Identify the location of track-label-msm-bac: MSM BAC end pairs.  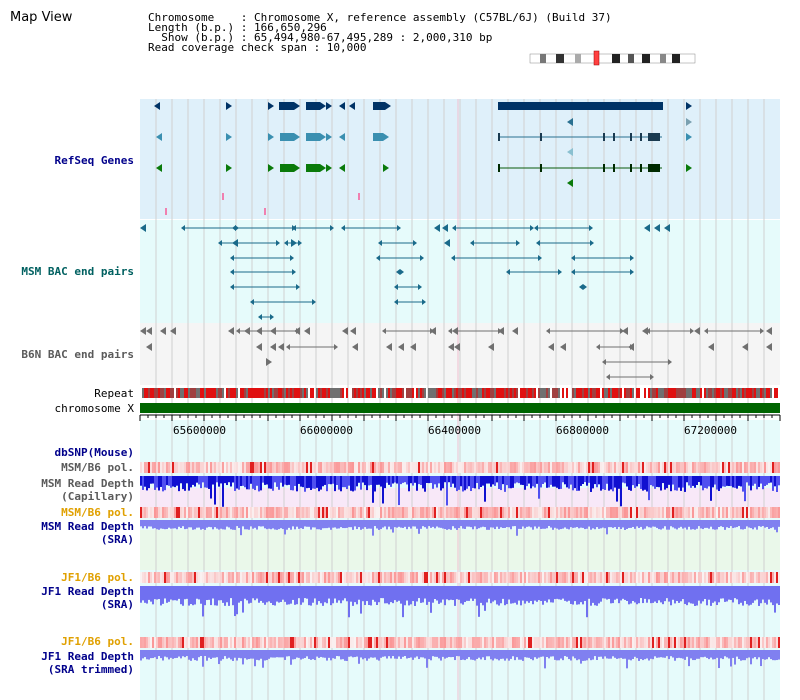
(77, 271).